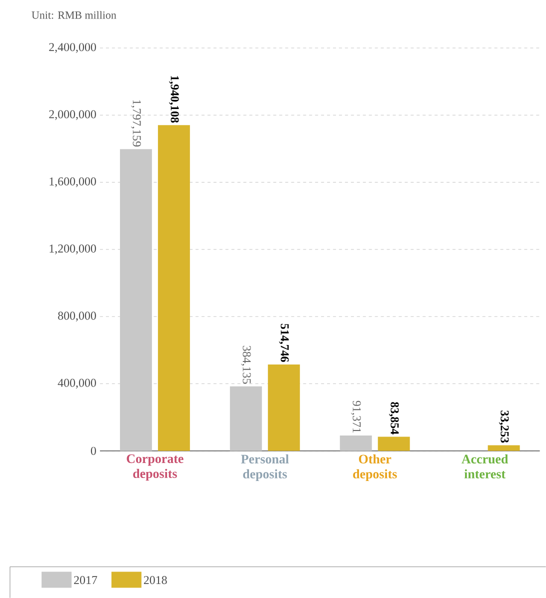 This screenshot has height=598, width=546. I want to click on x-tick-label: Accrued interest, so click(485, 466).